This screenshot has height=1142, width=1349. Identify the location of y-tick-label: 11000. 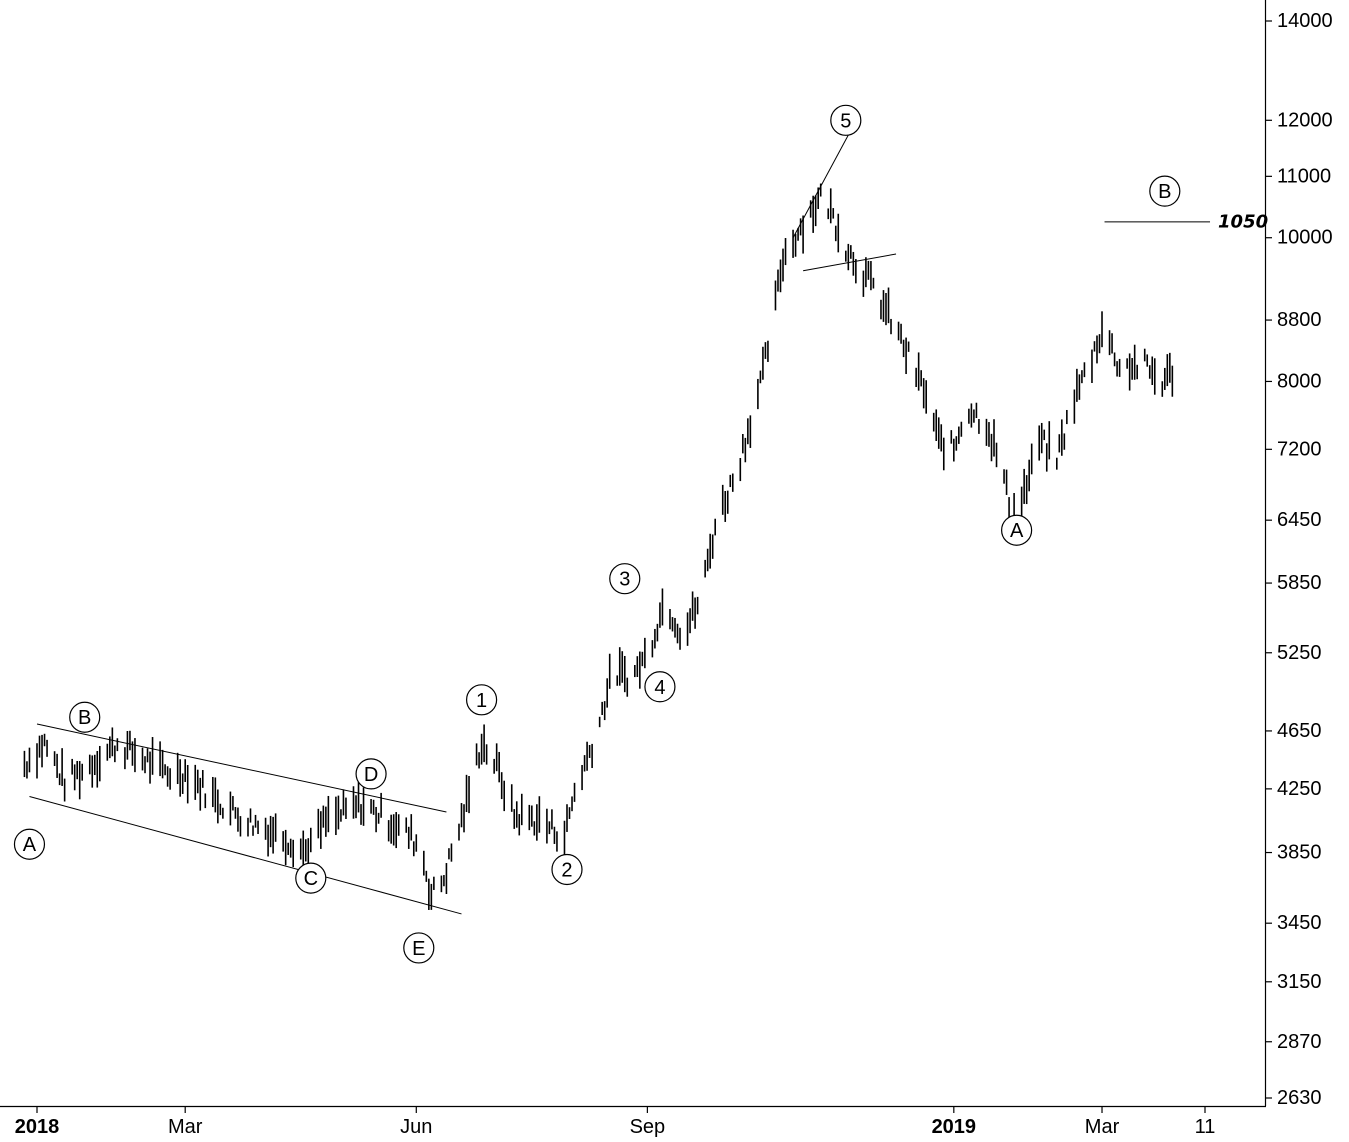
(1304, 176).